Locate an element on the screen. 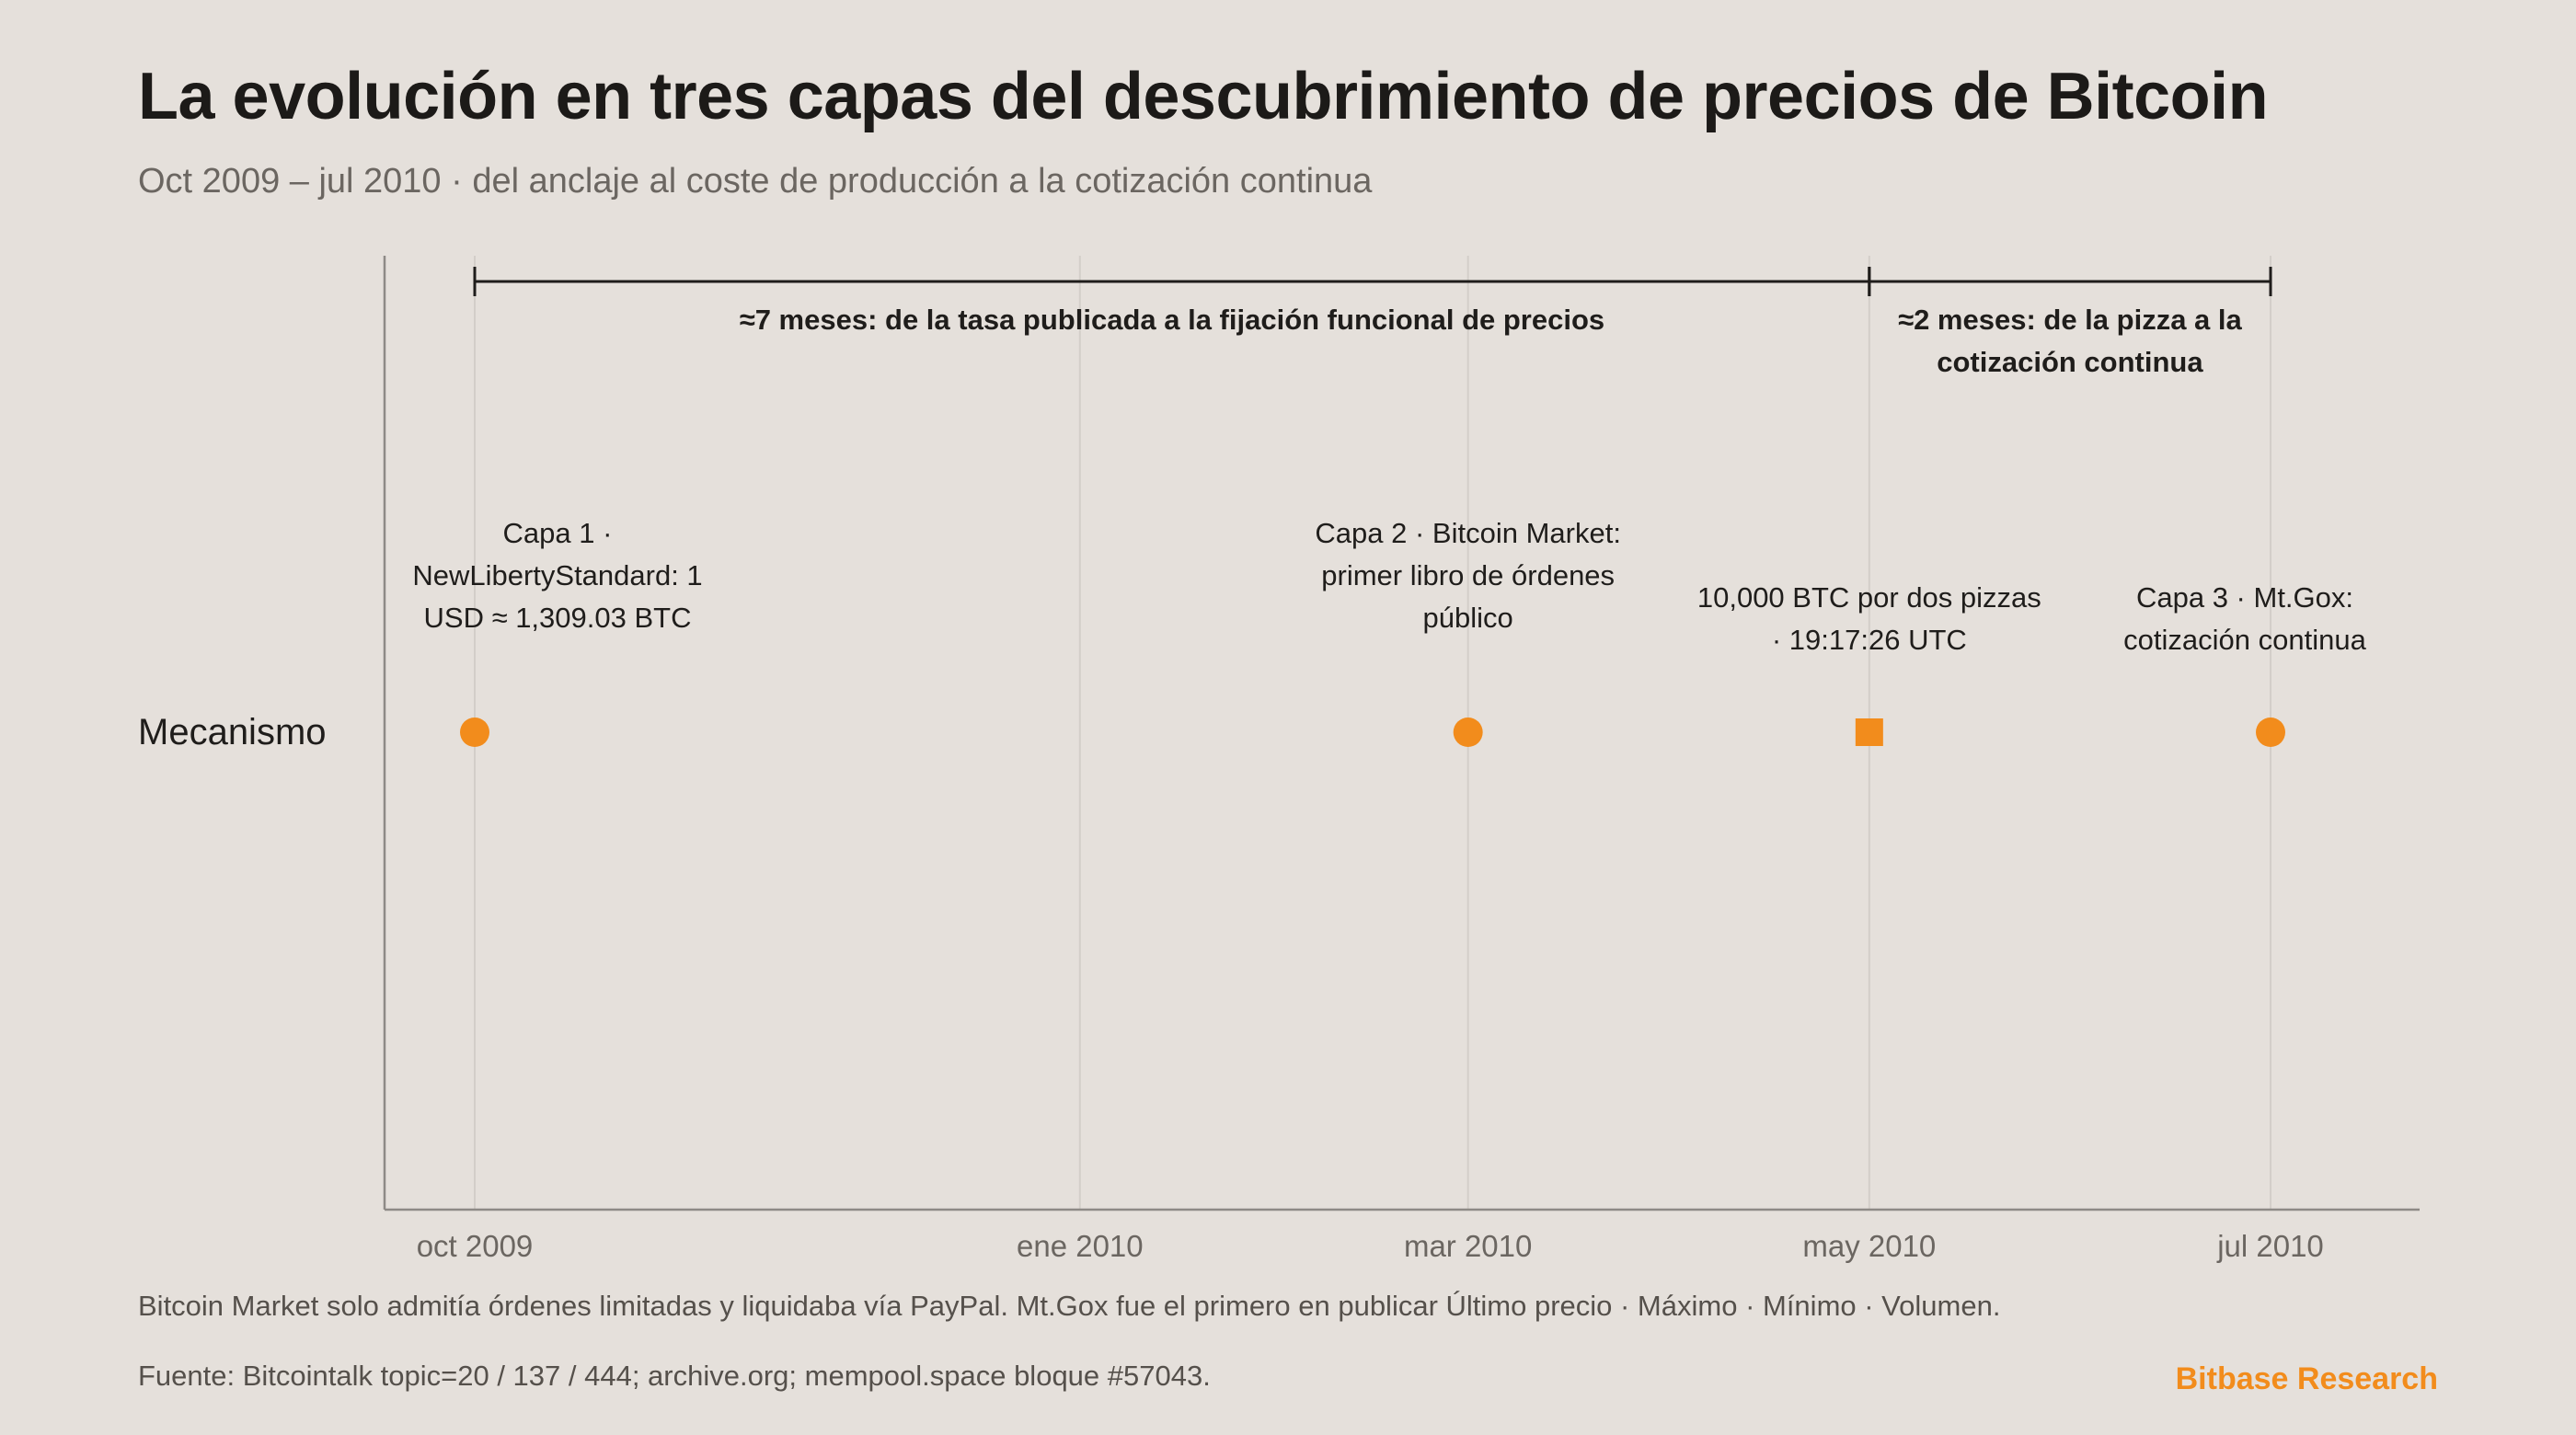 The height and width of the screenshot is (1435, 2576). x-tick-label-1: ene 2010 is located at coordinates (1080, 1246).